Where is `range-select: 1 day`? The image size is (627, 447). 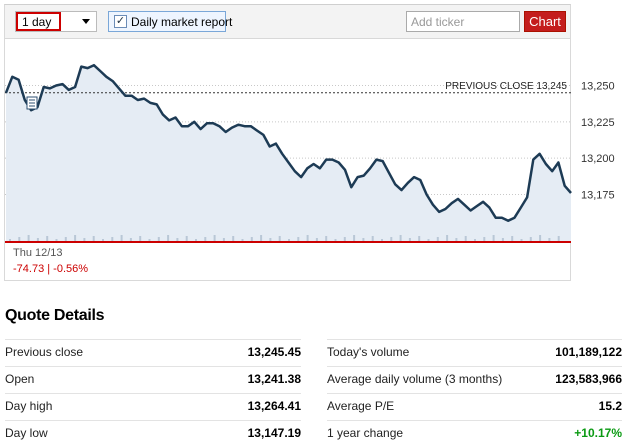 range-select: 1 day is located at coordinates (56, 21).